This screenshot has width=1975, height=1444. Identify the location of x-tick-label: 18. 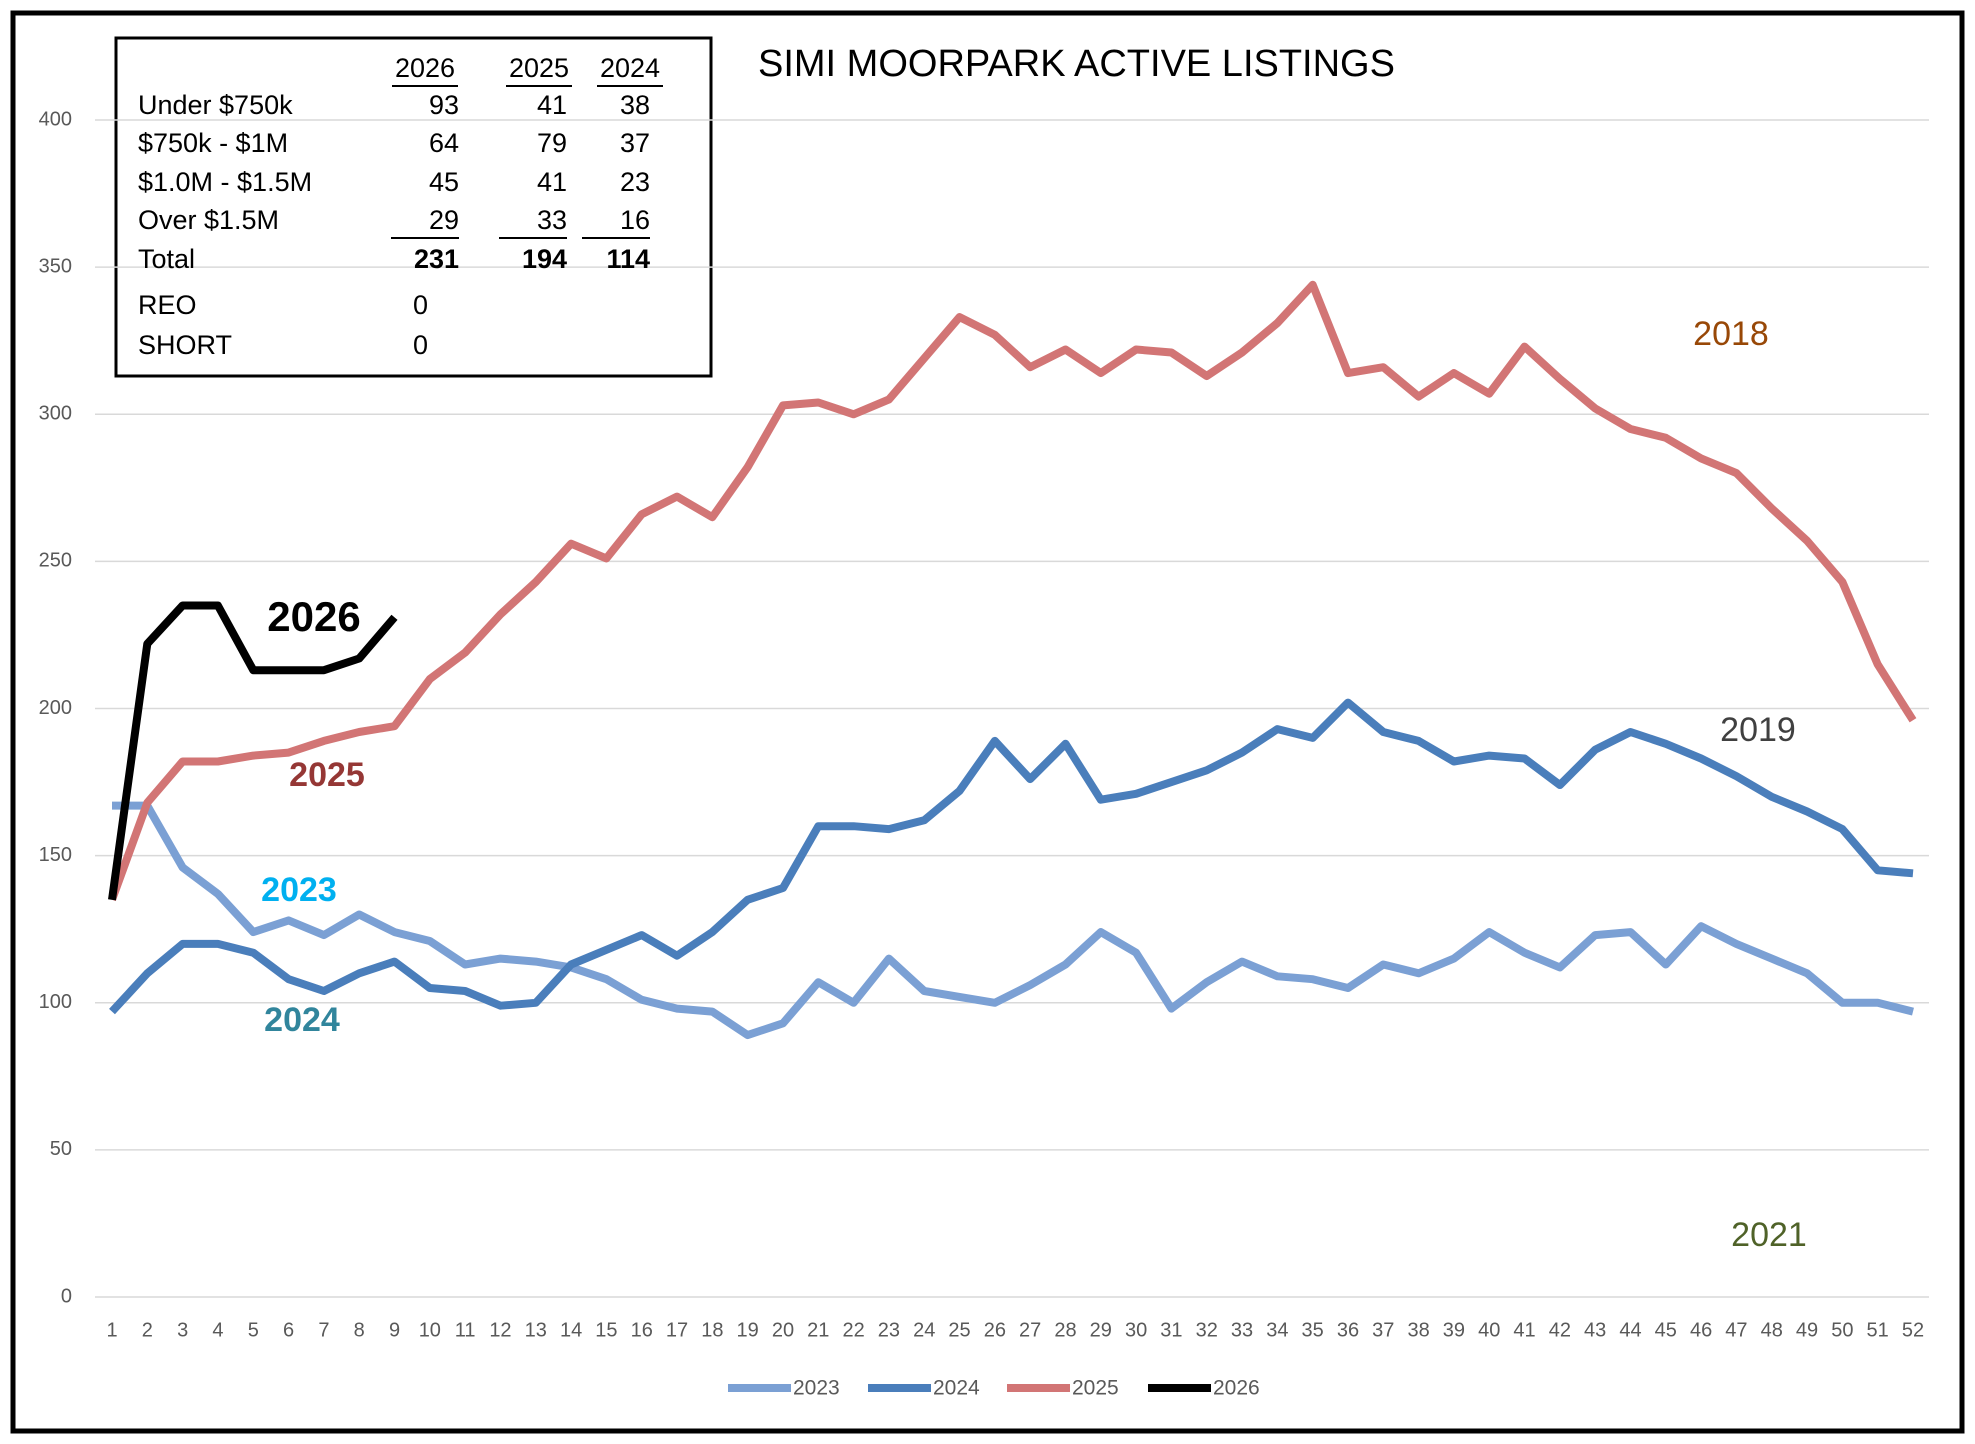
(712, 1330).